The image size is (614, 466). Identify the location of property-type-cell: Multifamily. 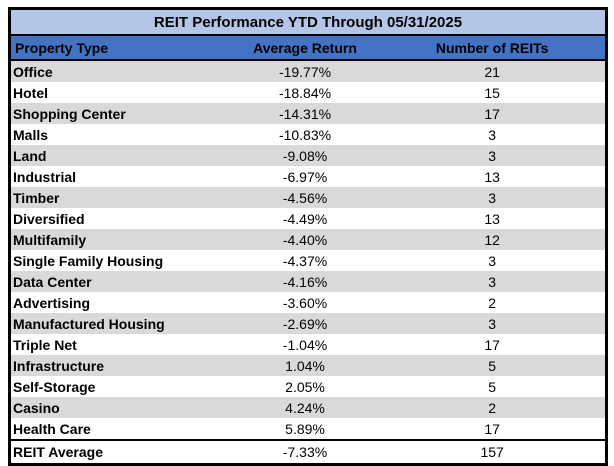
(121, 239).